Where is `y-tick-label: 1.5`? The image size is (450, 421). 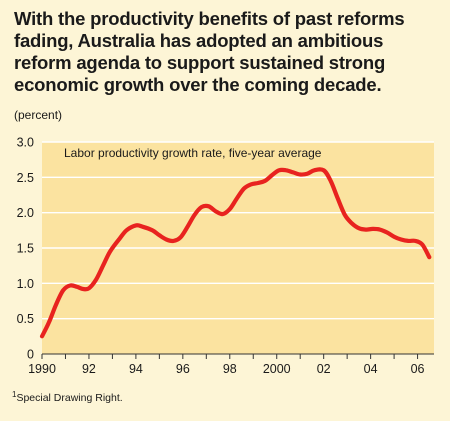 y-tick-label: 1.5 is located at coordinates (25, 249).